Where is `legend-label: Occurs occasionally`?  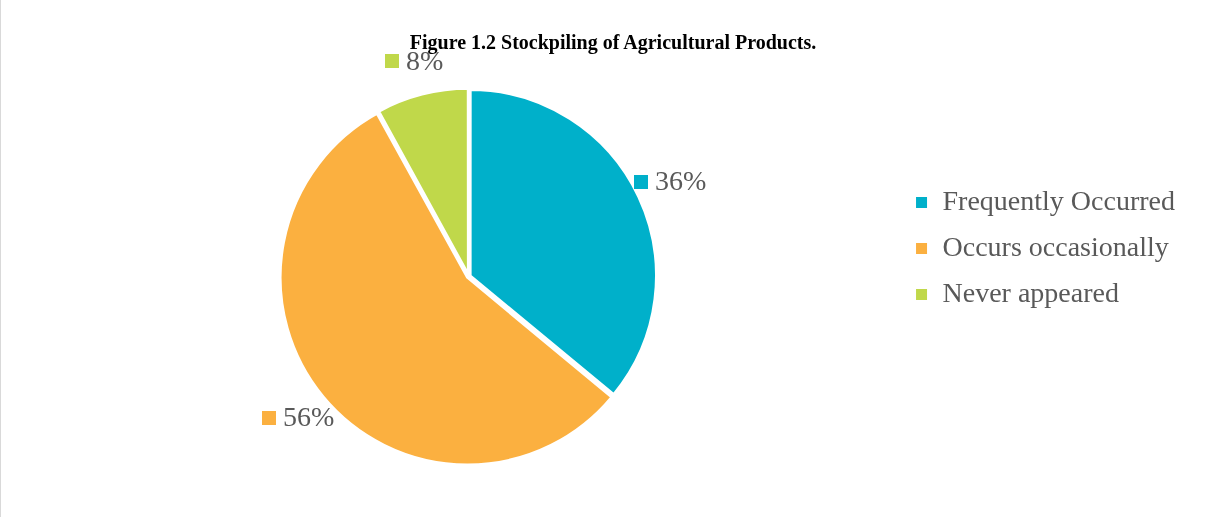 legend-label: Occurs occasionally is located at coordinates (1055, 246).